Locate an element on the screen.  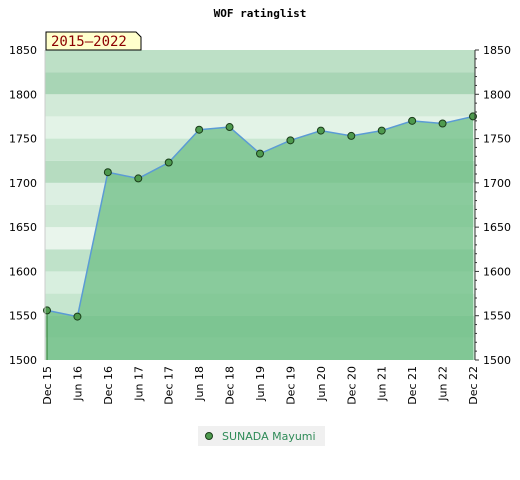
legend-series-name: SUNADA Mayumi is located at coordinates (269, 436).